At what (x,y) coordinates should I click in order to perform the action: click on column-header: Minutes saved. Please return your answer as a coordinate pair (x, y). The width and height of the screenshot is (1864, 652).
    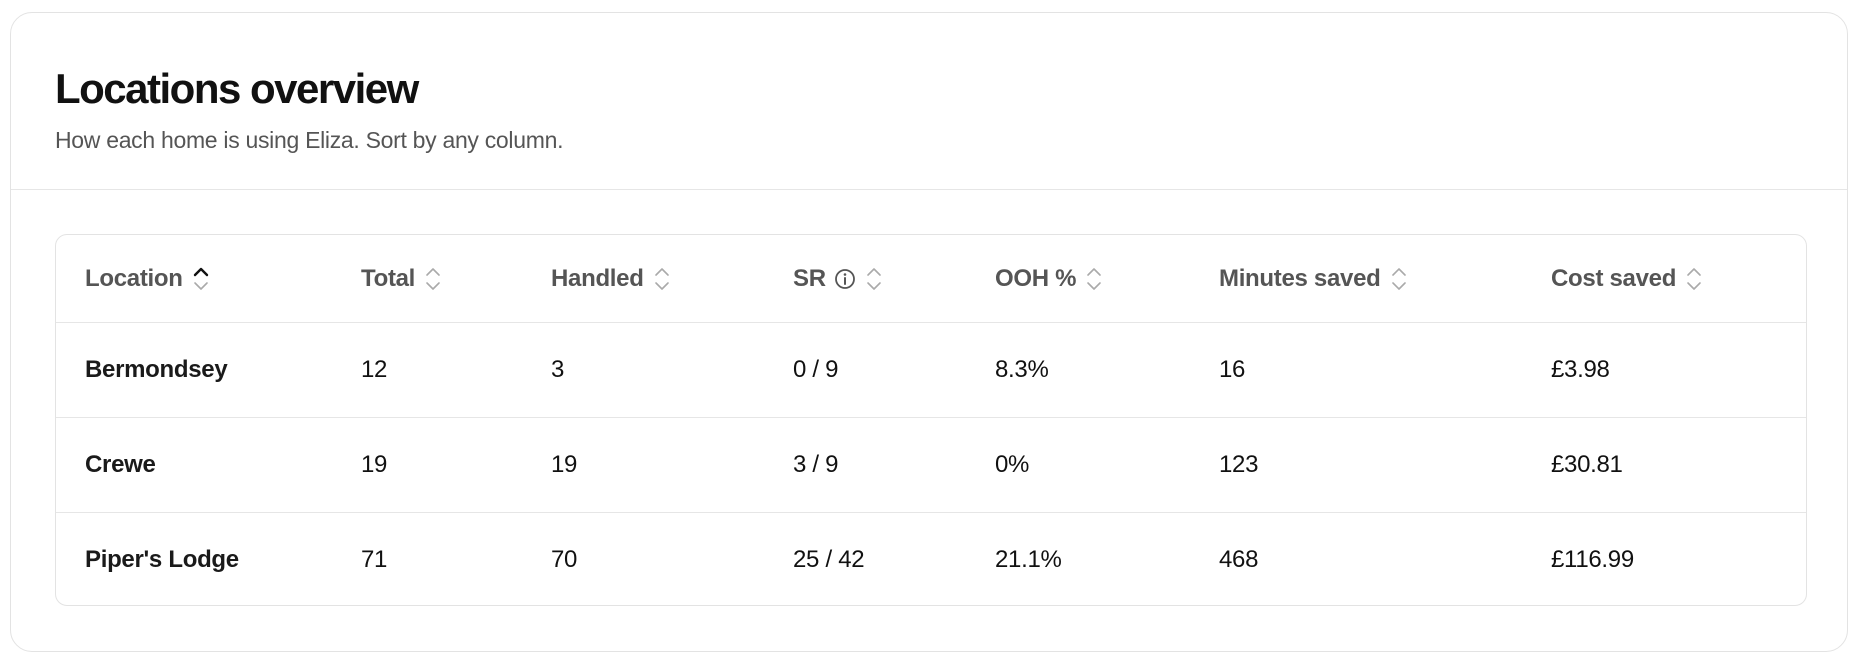
    Looking at the image, I should click on (1313, 278).